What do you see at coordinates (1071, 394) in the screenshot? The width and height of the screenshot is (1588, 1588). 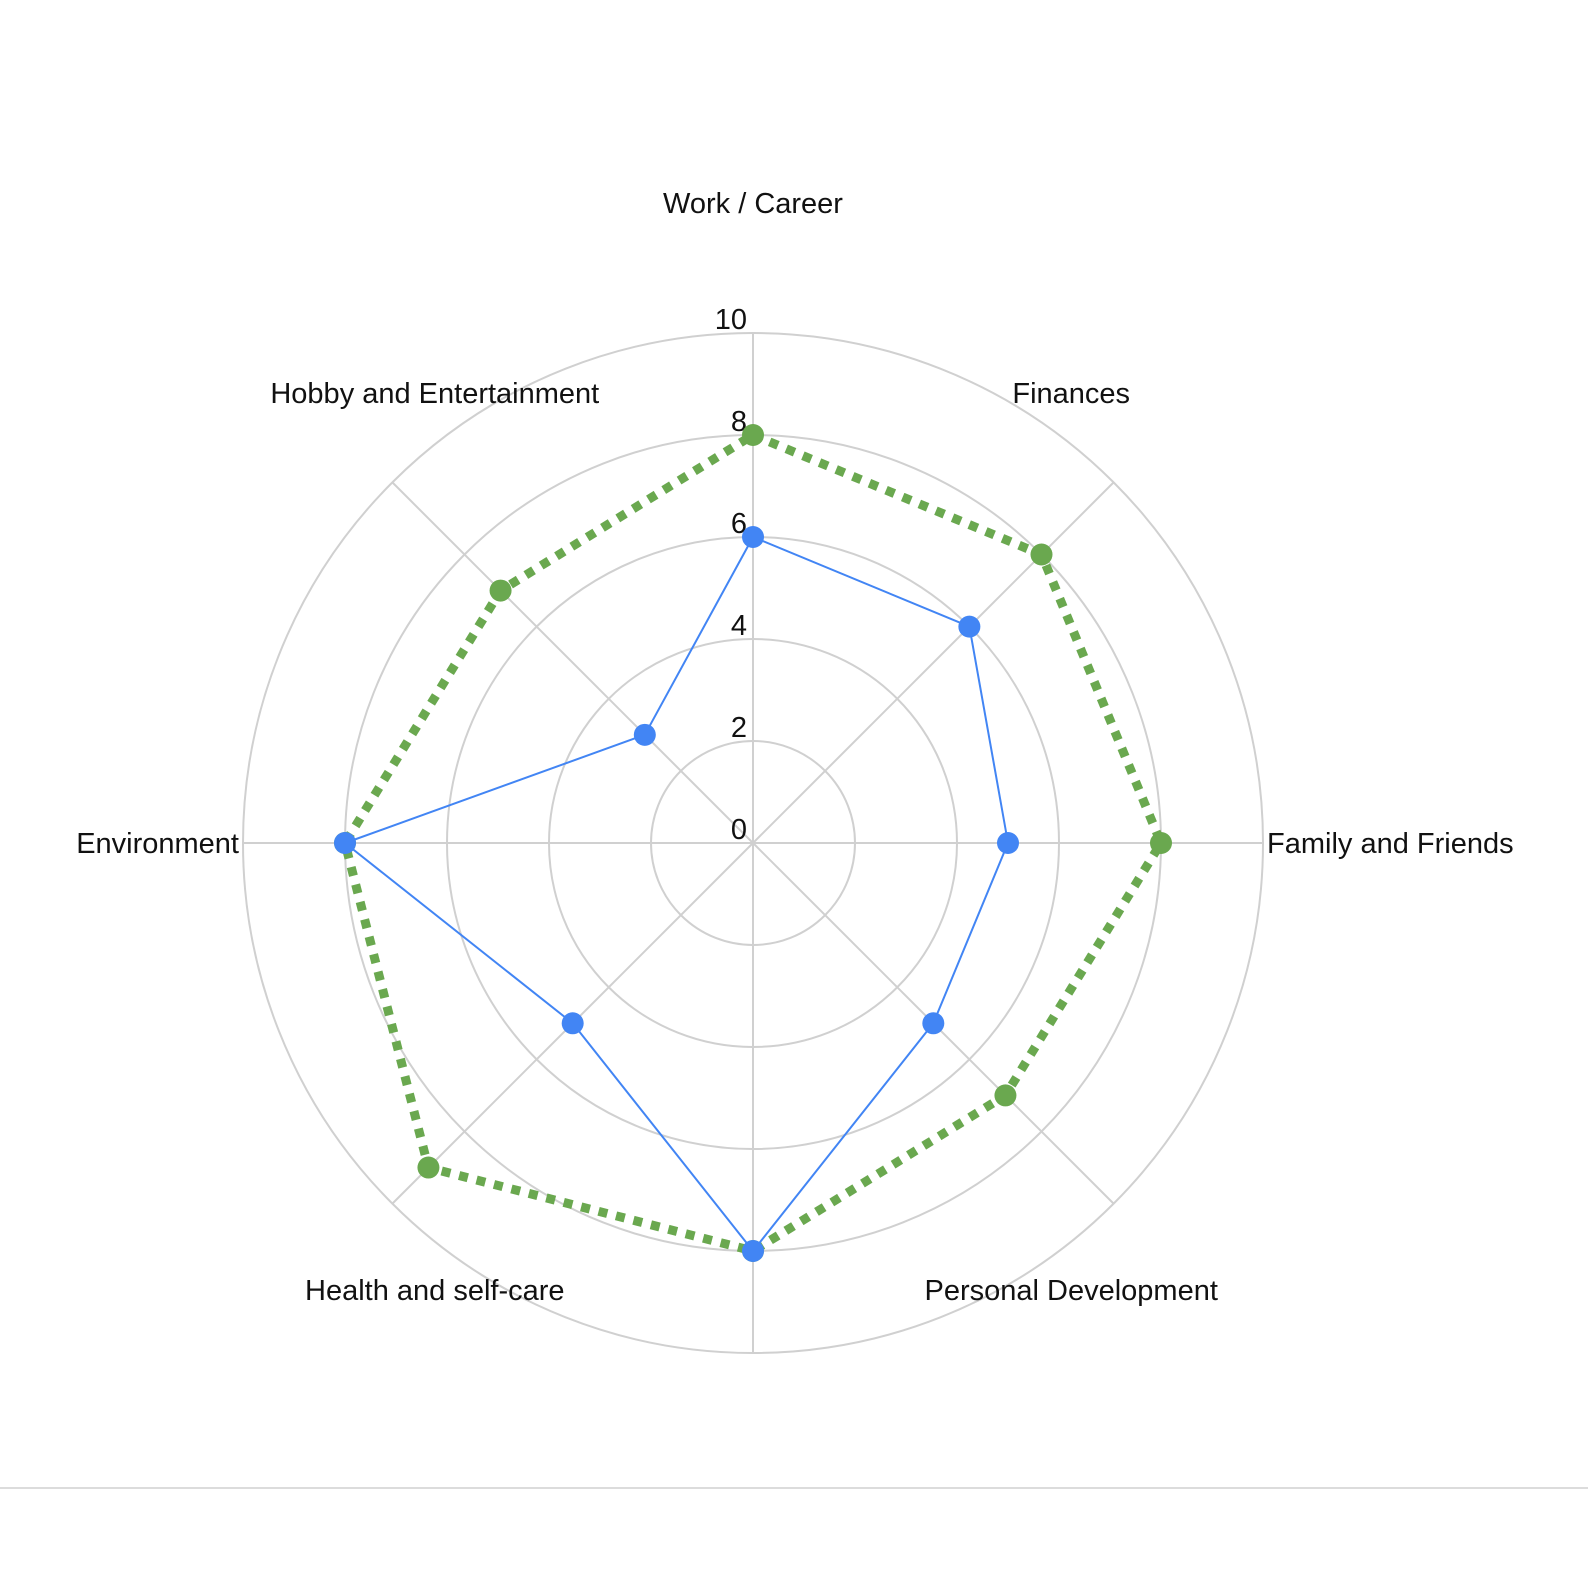 I see `category-label: Finances` at bounding box center [1071, 394].